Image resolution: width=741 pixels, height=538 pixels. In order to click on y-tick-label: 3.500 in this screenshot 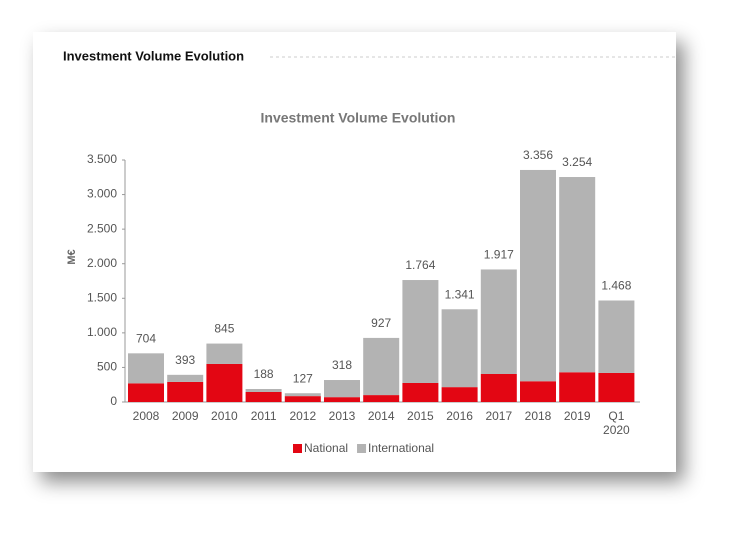, I will do `click(102, 159)`.